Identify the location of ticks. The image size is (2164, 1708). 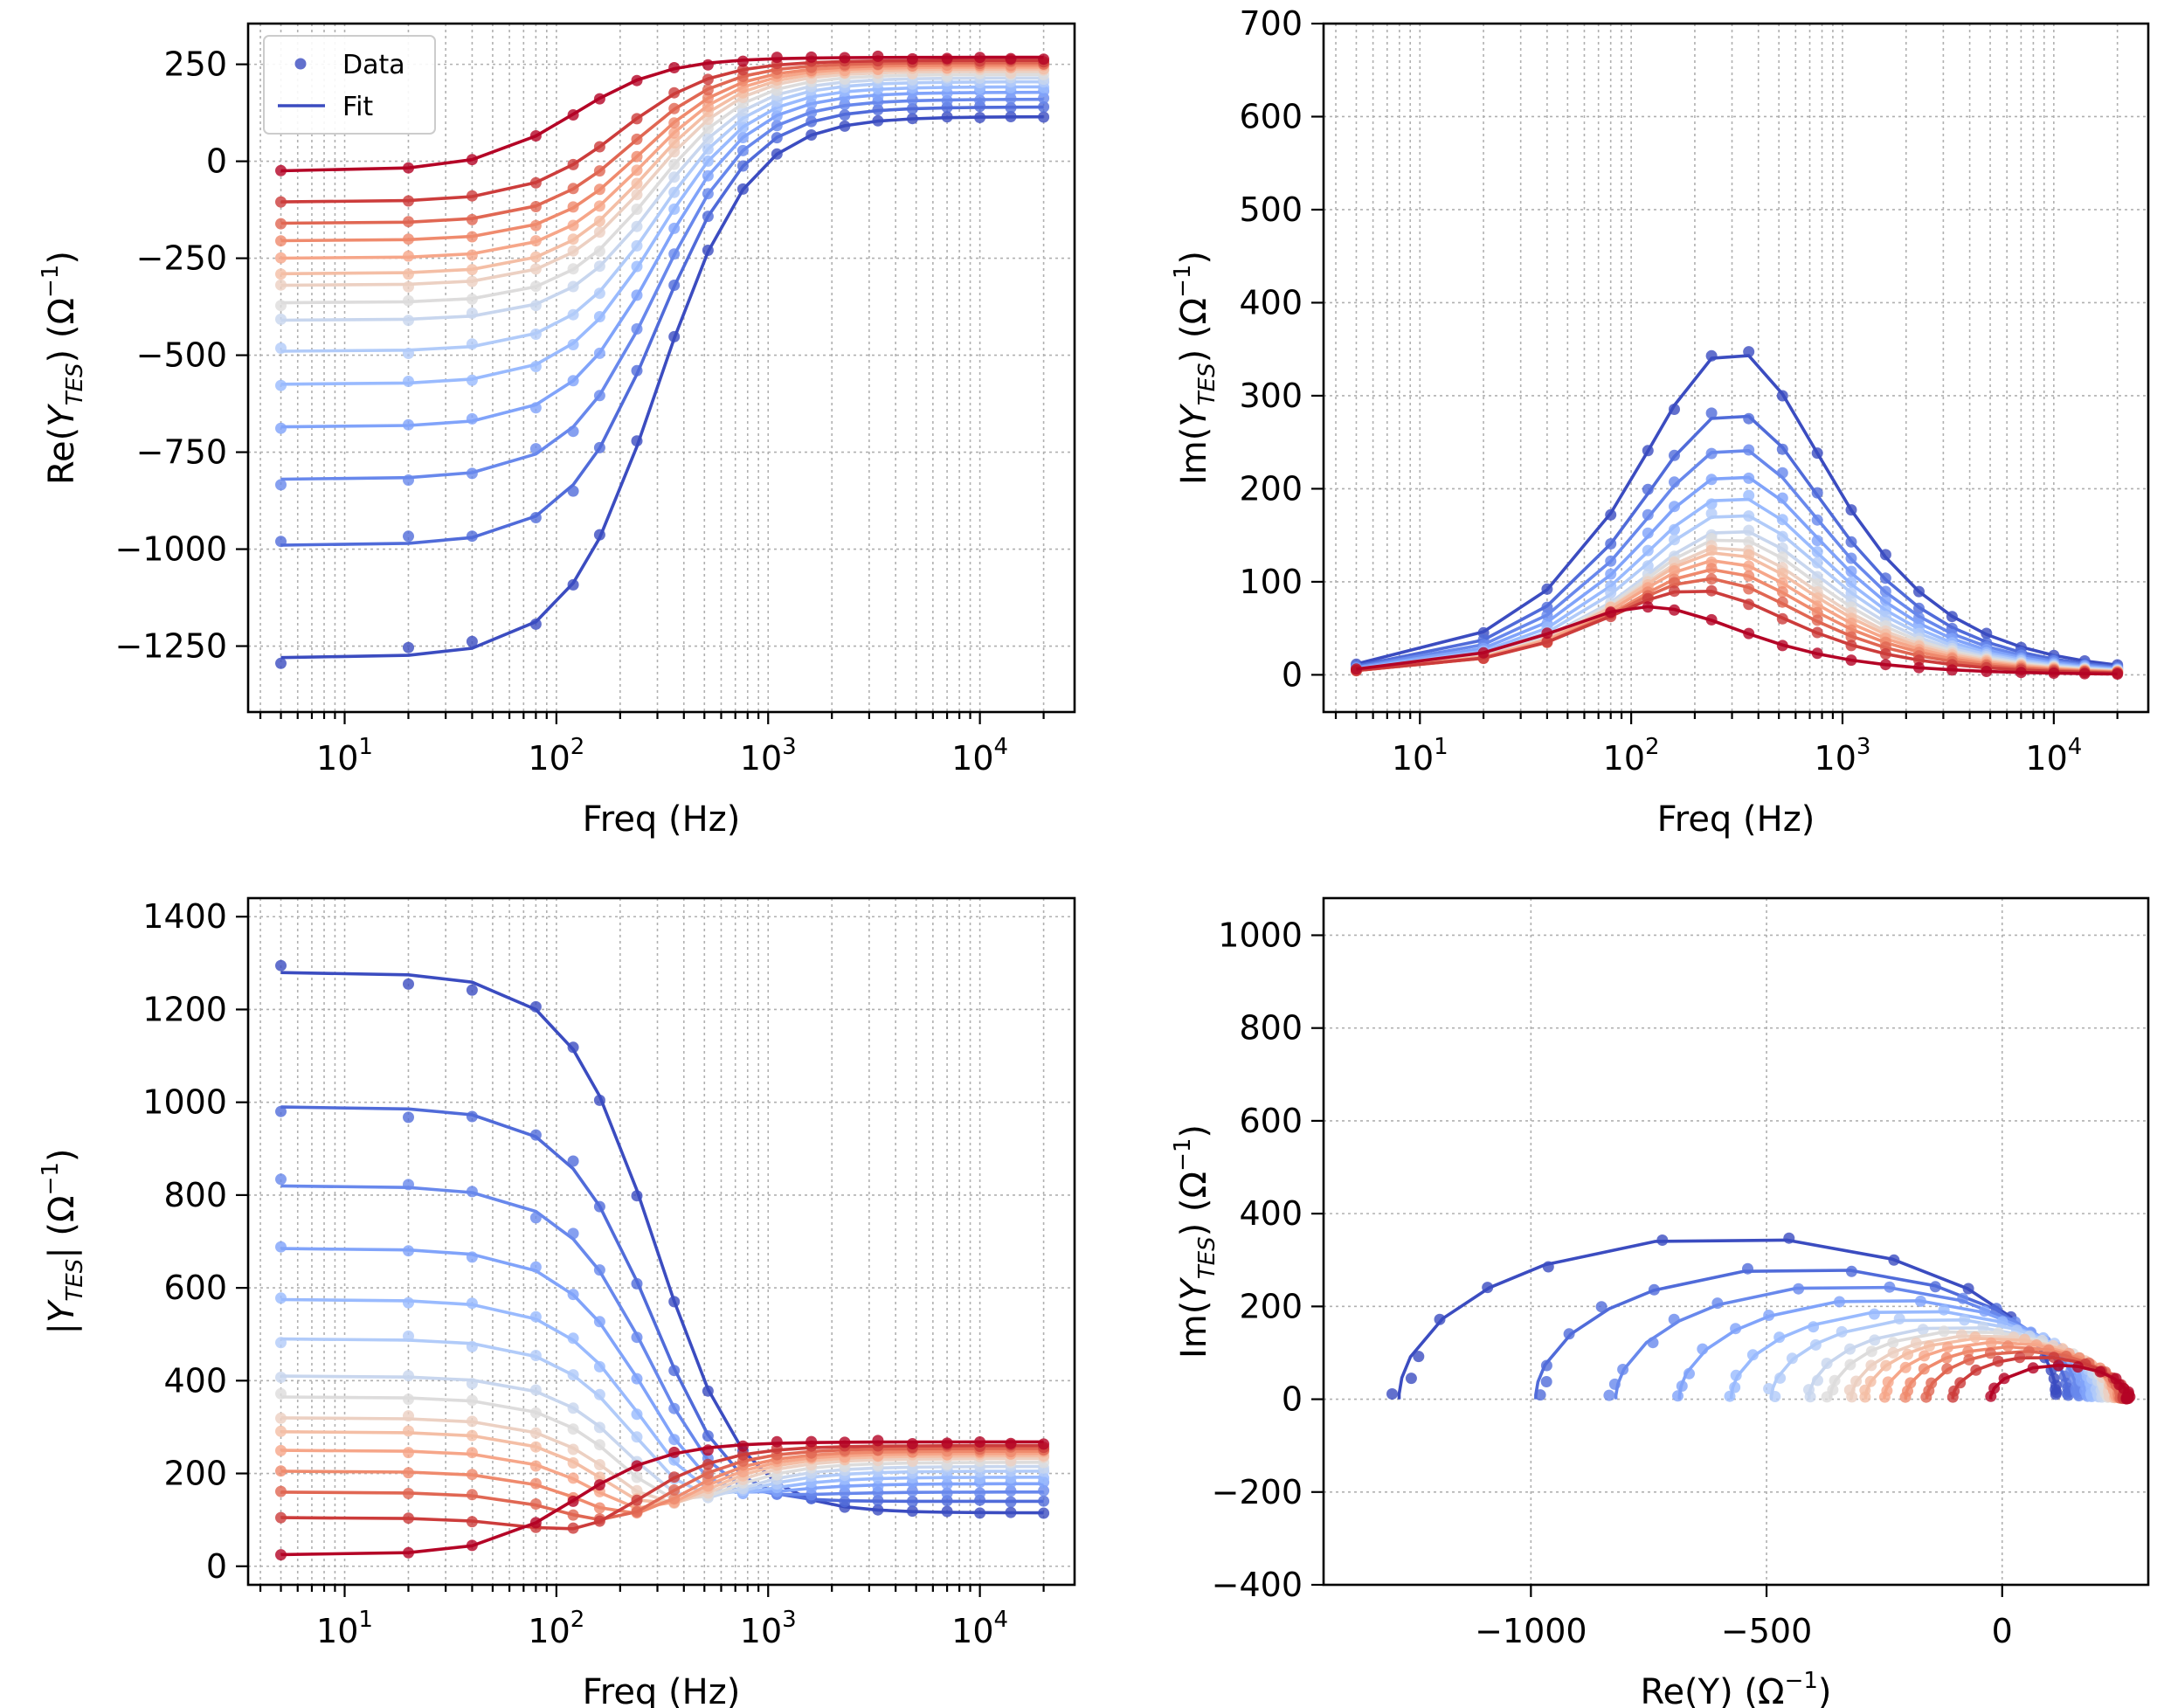
(640, 393).